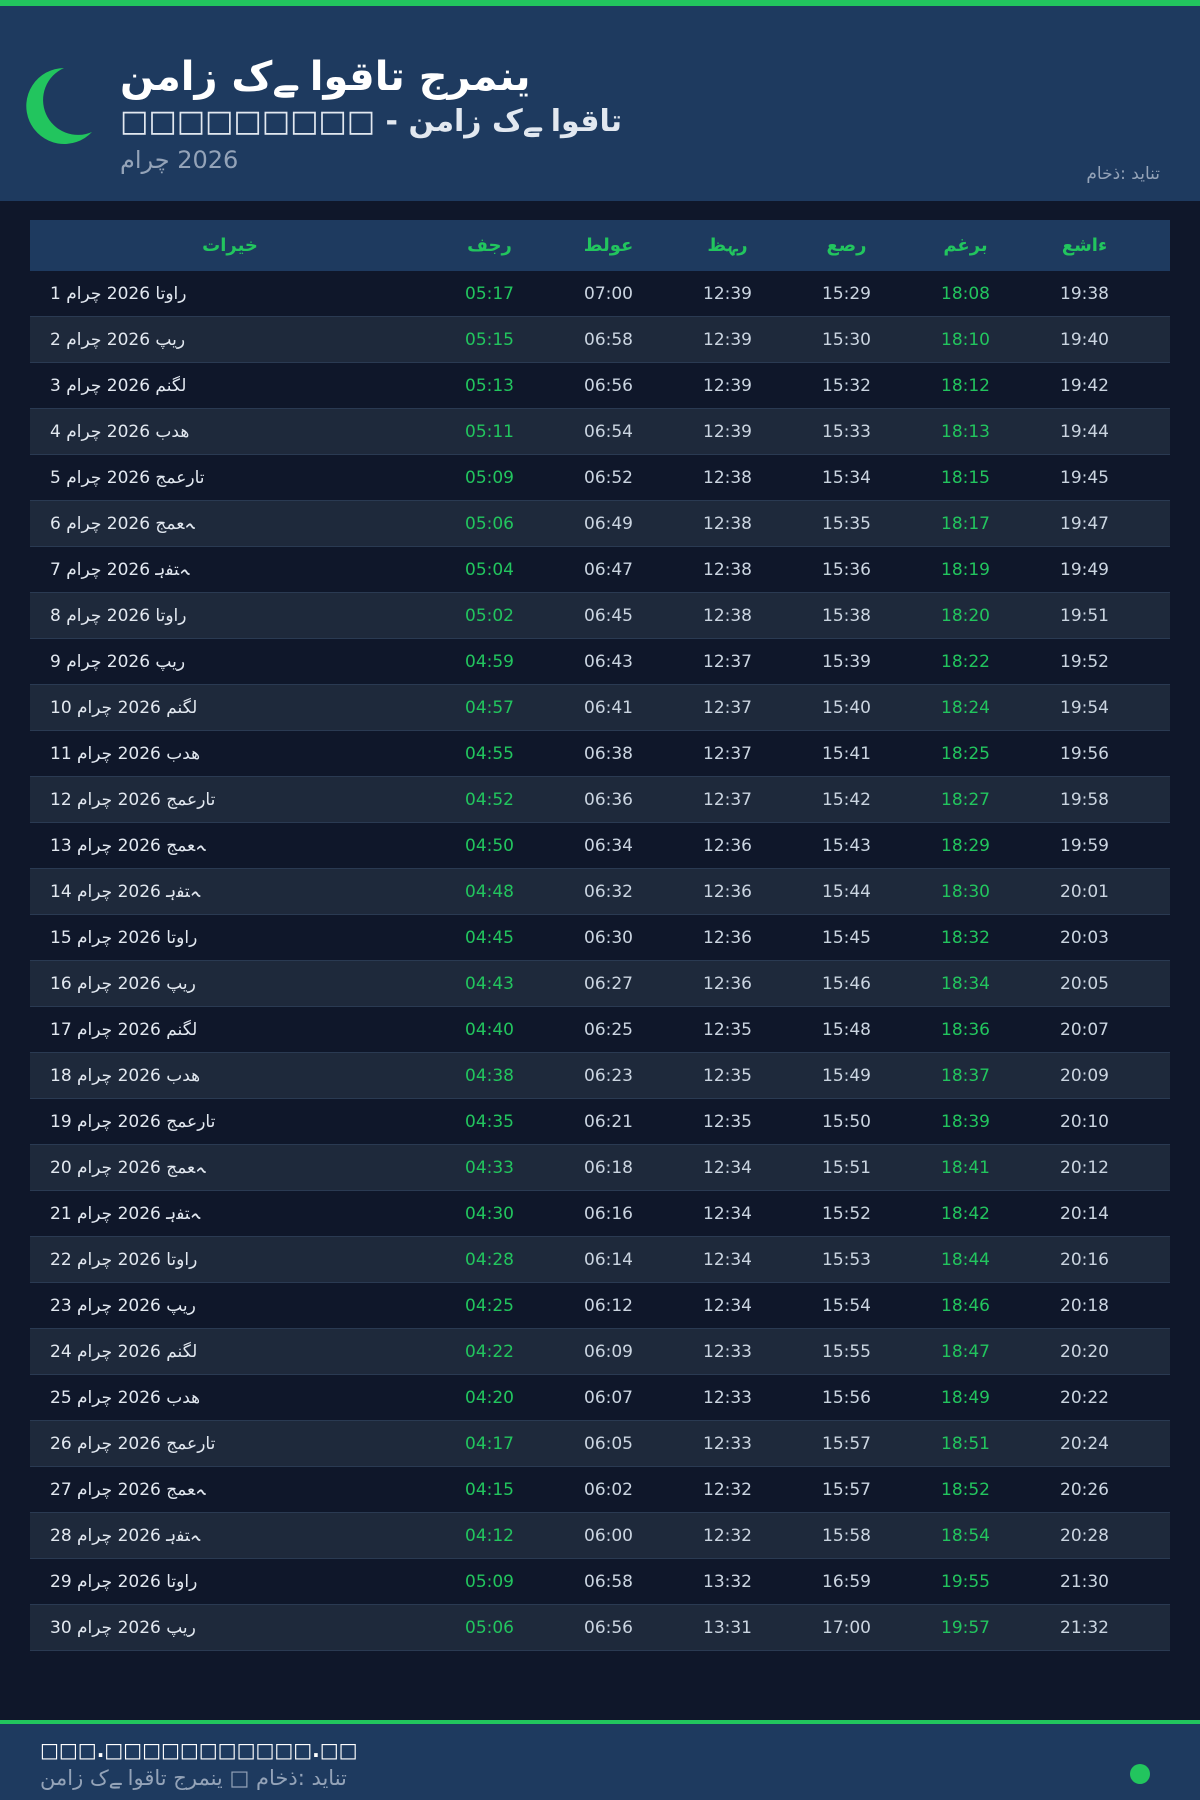 The width and height of the screenshot is (1200, 1800). What do you see at coordinates (489, 1351) in the screenshot?
I see `cell-fajr: 04:22` at bounding box center [489, 1351].